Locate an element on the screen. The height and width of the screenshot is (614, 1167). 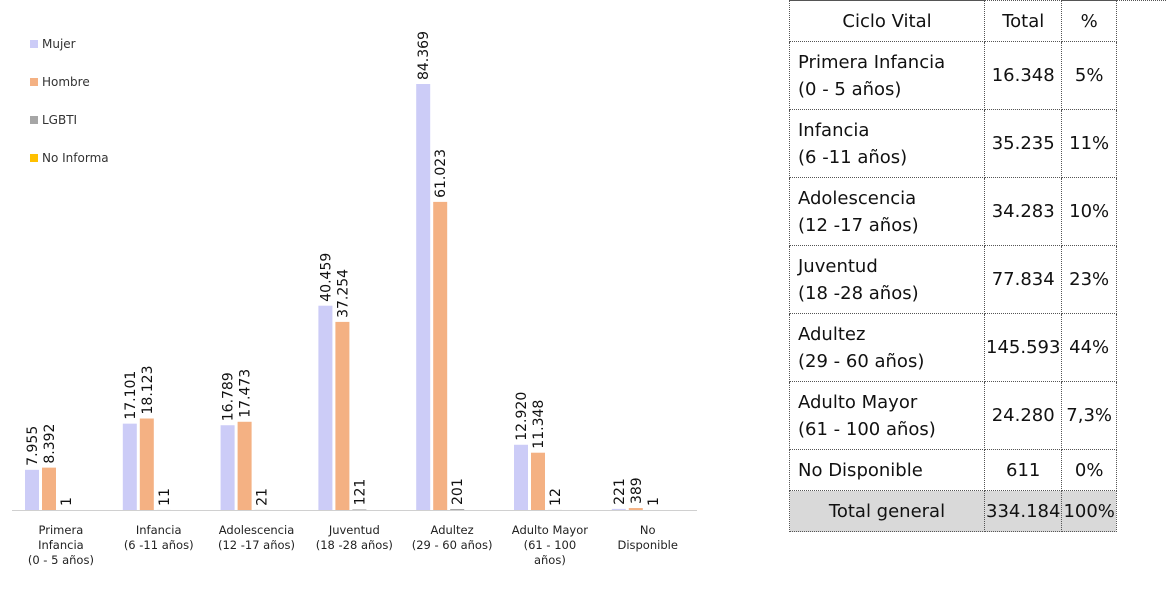
table-row: Infancia (6 -11 años) 35.235 11% is located at coordinates (953, 143).